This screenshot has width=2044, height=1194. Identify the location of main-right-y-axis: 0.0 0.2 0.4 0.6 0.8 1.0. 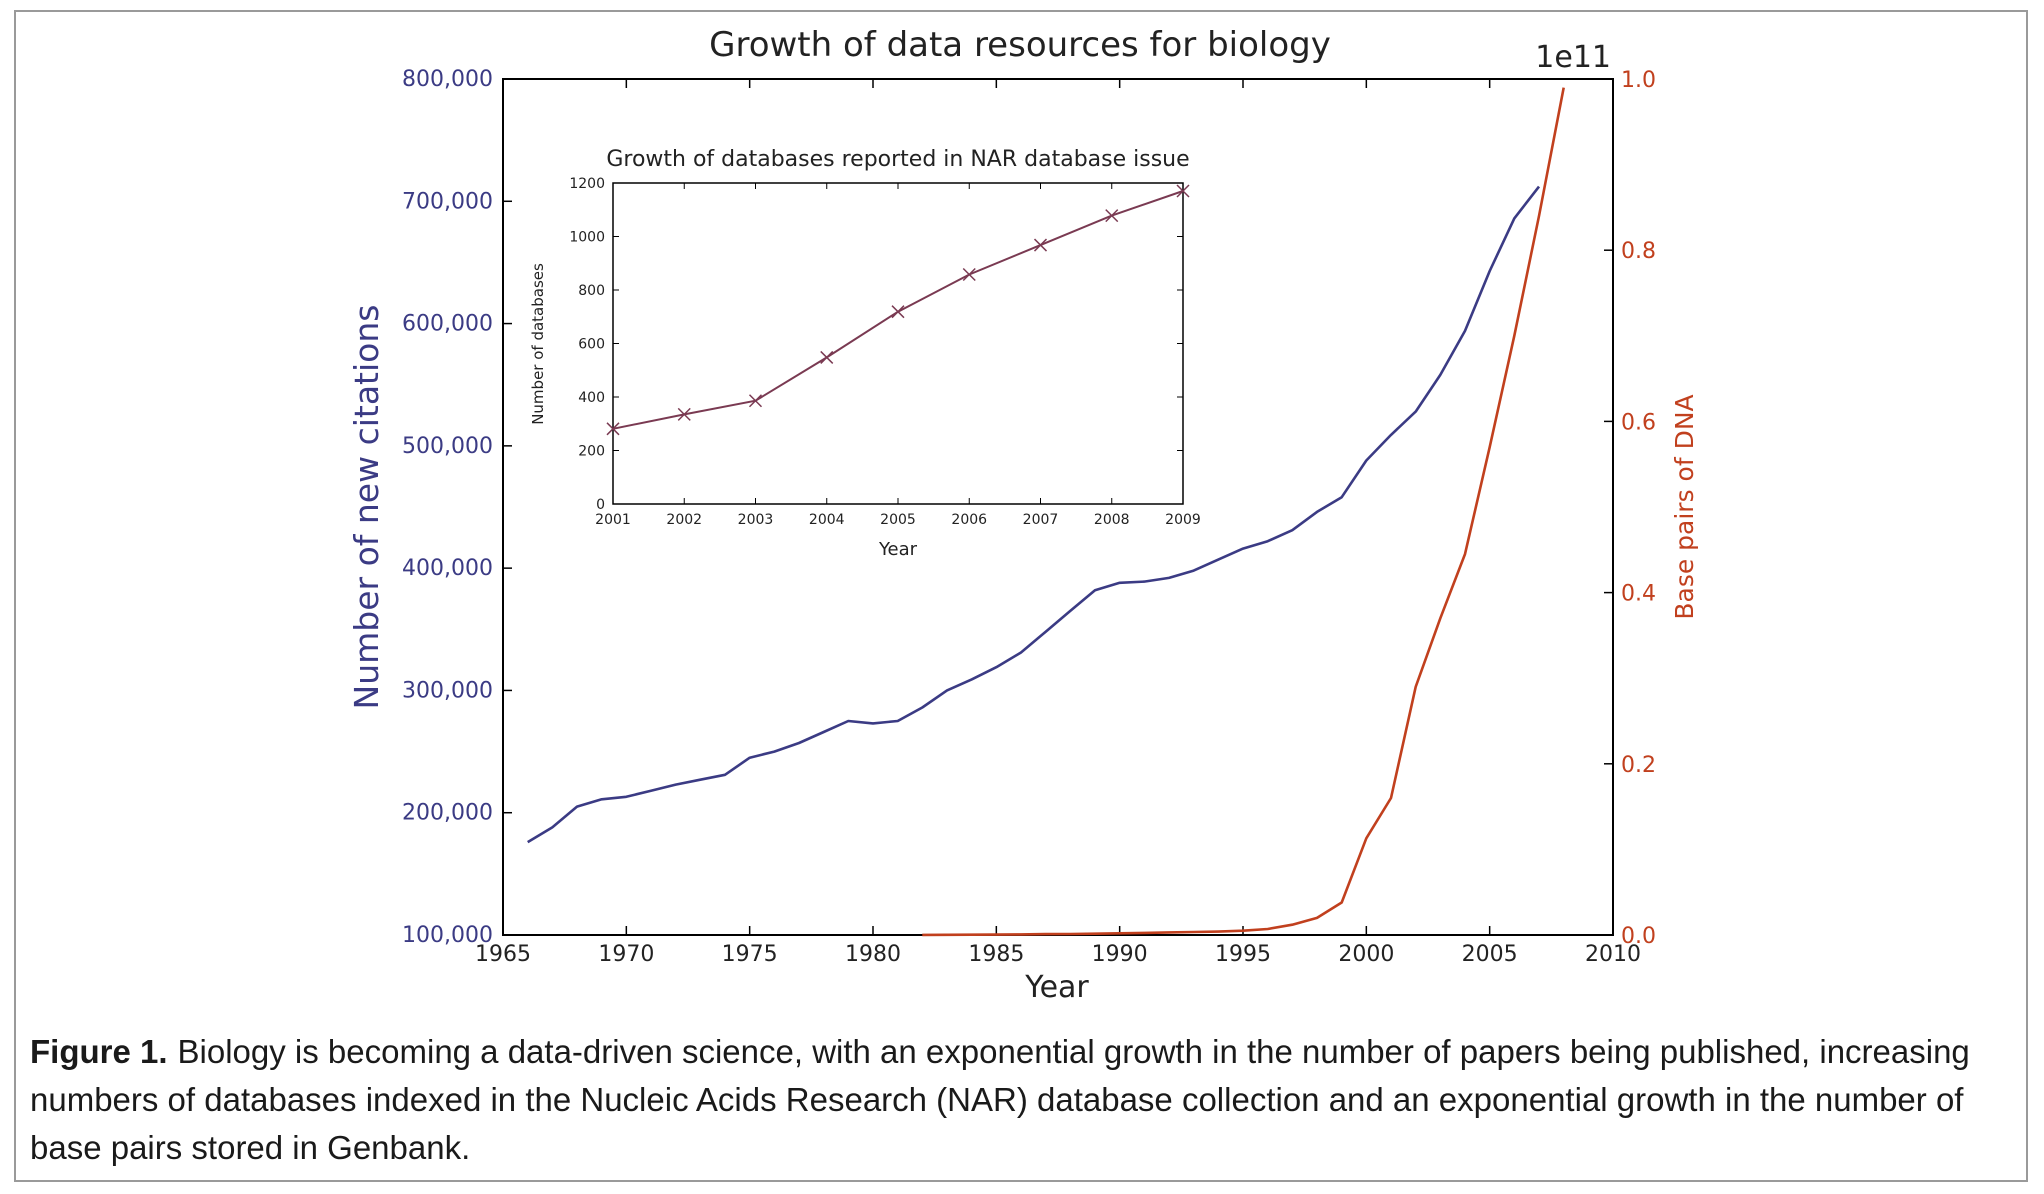
(1630, 508).